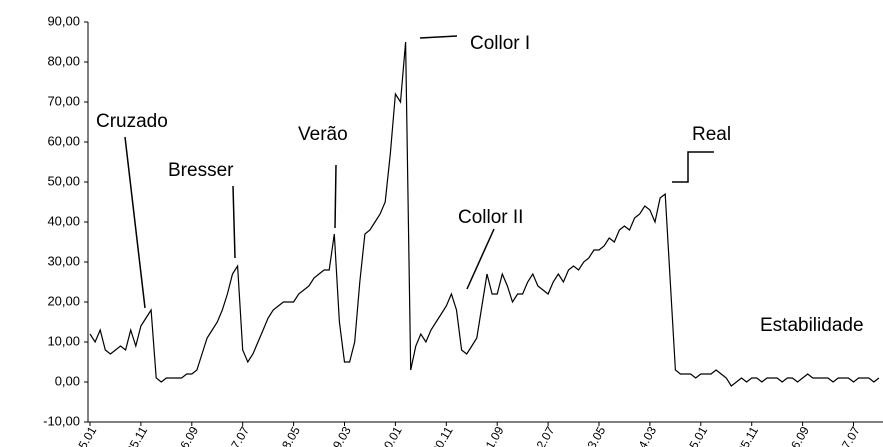  I want to click on x-tick-label: 1995.11, so click(745, 435).